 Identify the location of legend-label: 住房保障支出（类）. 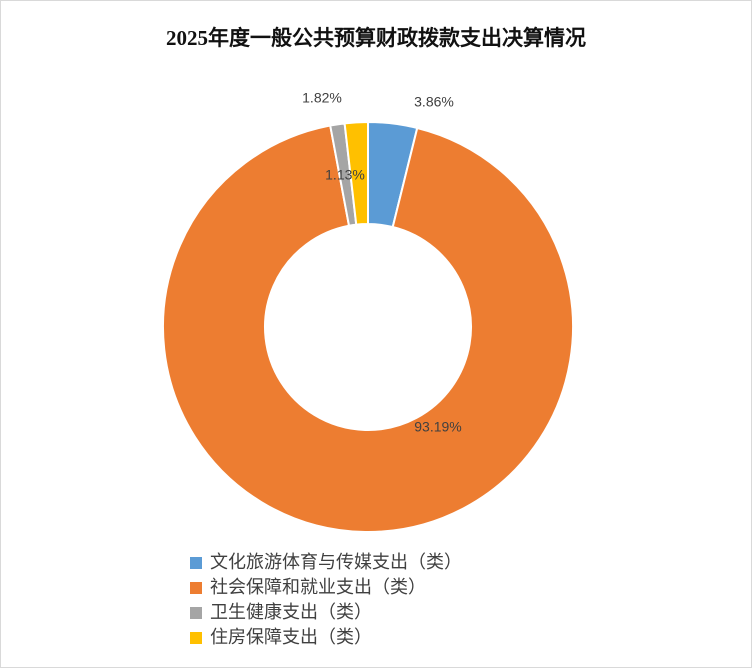
(291, 637).